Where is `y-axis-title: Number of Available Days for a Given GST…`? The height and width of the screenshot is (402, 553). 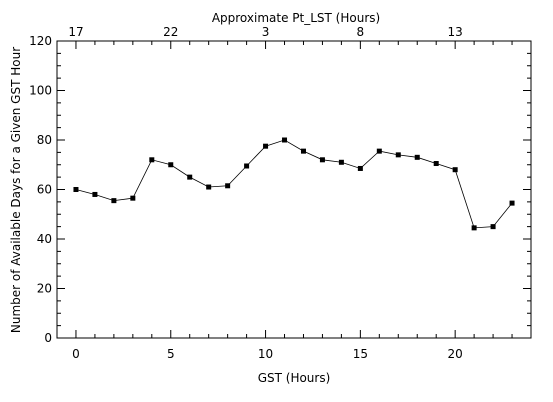 y-axis-title: Number of Available Days for a Given GST… is located at coordinates (16, 190).